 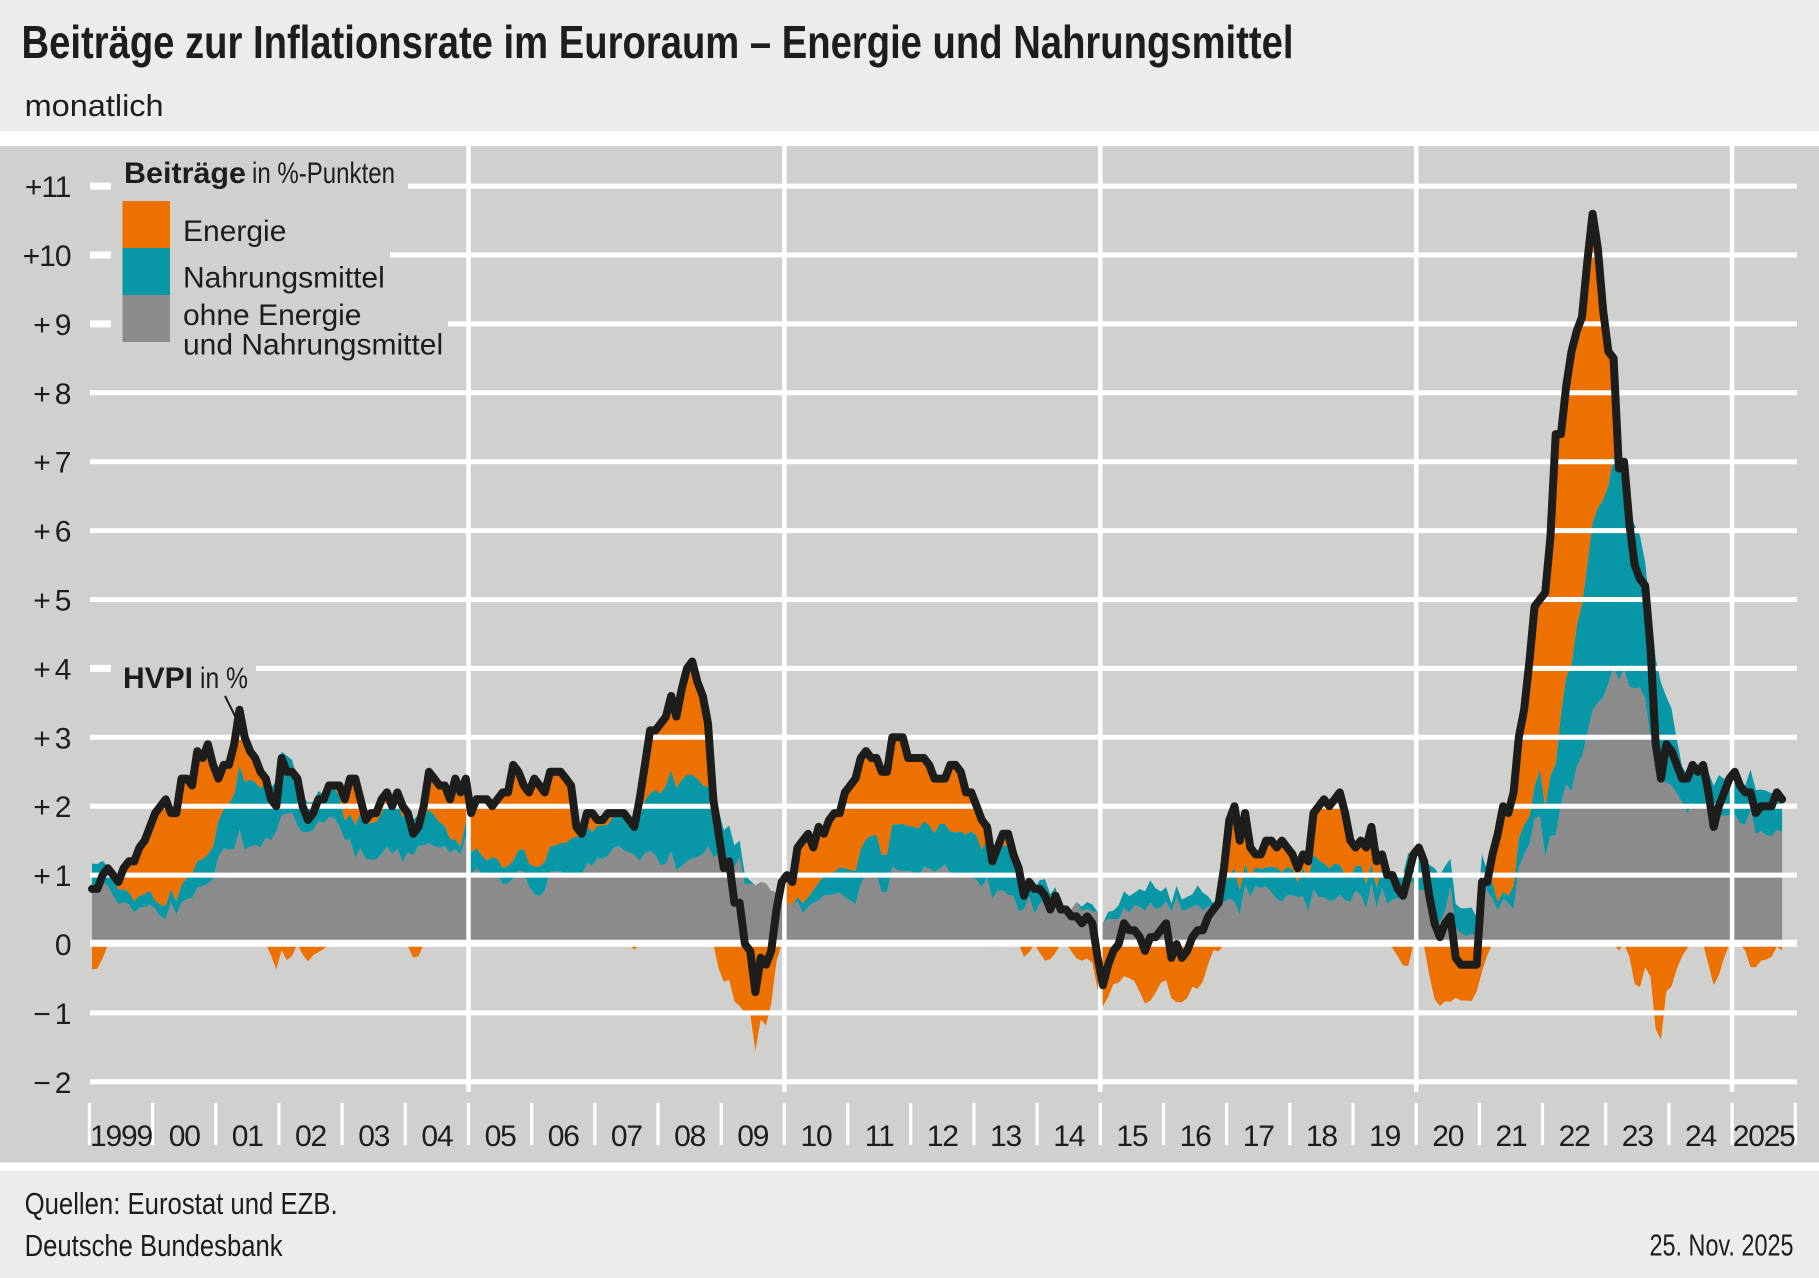 I want to click on svg-text: Nahrungsmittel, so click(x=284, y=278).